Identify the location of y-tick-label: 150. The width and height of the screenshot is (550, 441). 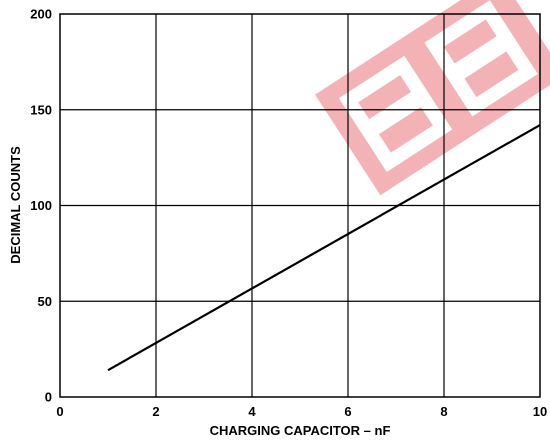
(41, 109).